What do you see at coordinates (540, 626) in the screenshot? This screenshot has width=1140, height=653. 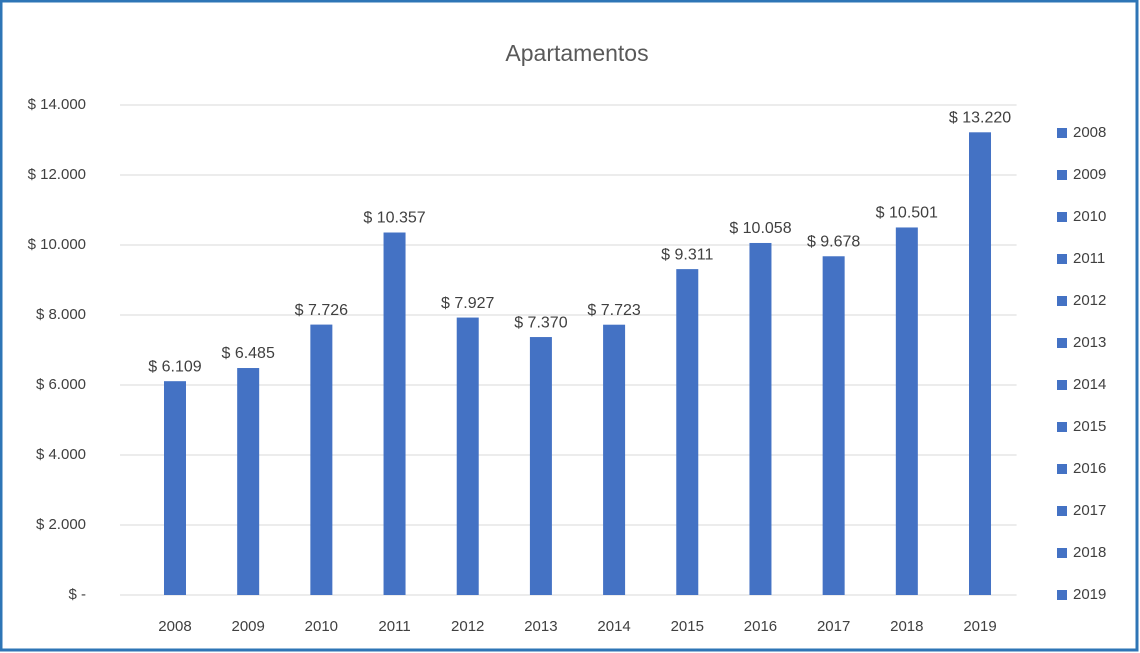 I see `x-tick-label: 2013` at bounding box center [540, 626].